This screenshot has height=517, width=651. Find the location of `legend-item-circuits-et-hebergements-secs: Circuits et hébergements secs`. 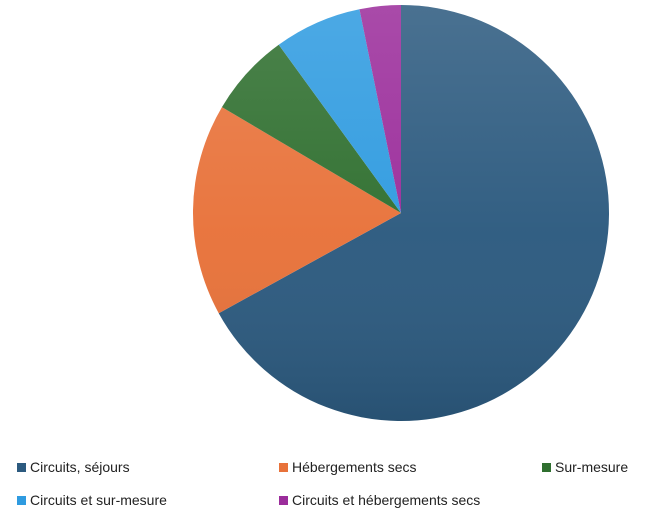

legend-item-circuits-et-hebergements-secs: Circuits et hébergements secs is located at coordinates (379, 500).